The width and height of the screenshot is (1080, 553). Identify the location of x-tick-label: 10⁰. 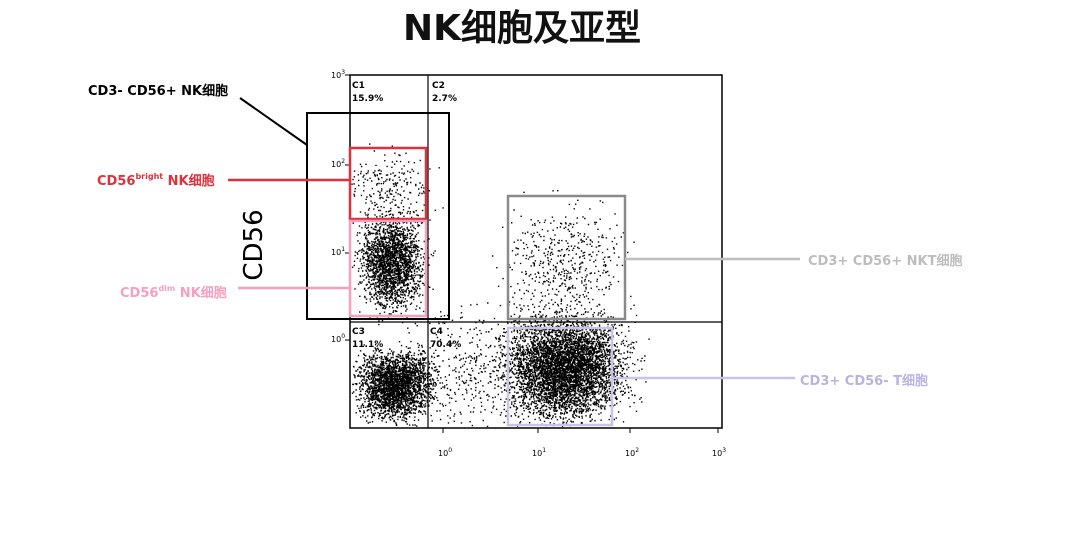
(445, 452).